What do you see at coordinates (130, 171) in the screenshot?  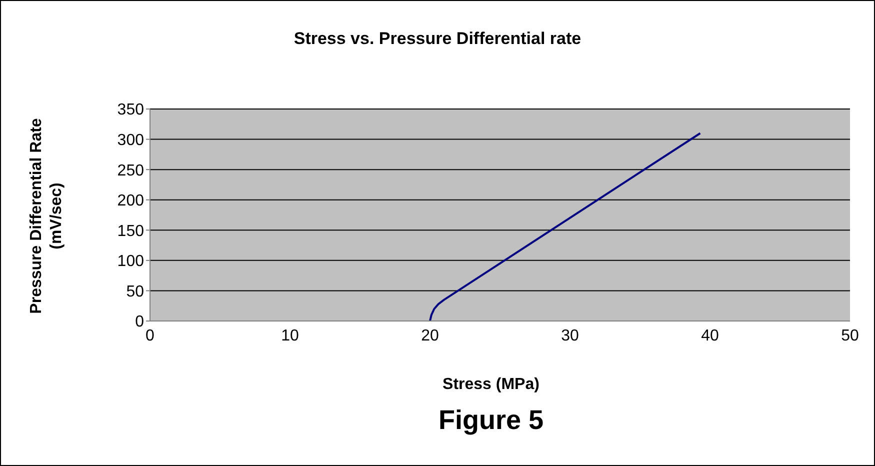 I see `y-tick-label: 250` at bounding box center [130, 171].